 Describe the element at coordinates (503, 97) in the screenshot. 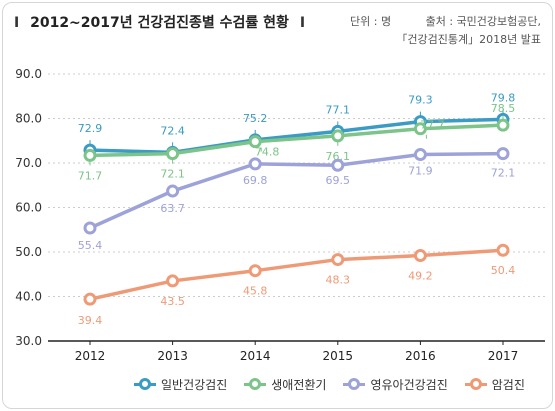

I see `data-label-general: 79.8` at that location.